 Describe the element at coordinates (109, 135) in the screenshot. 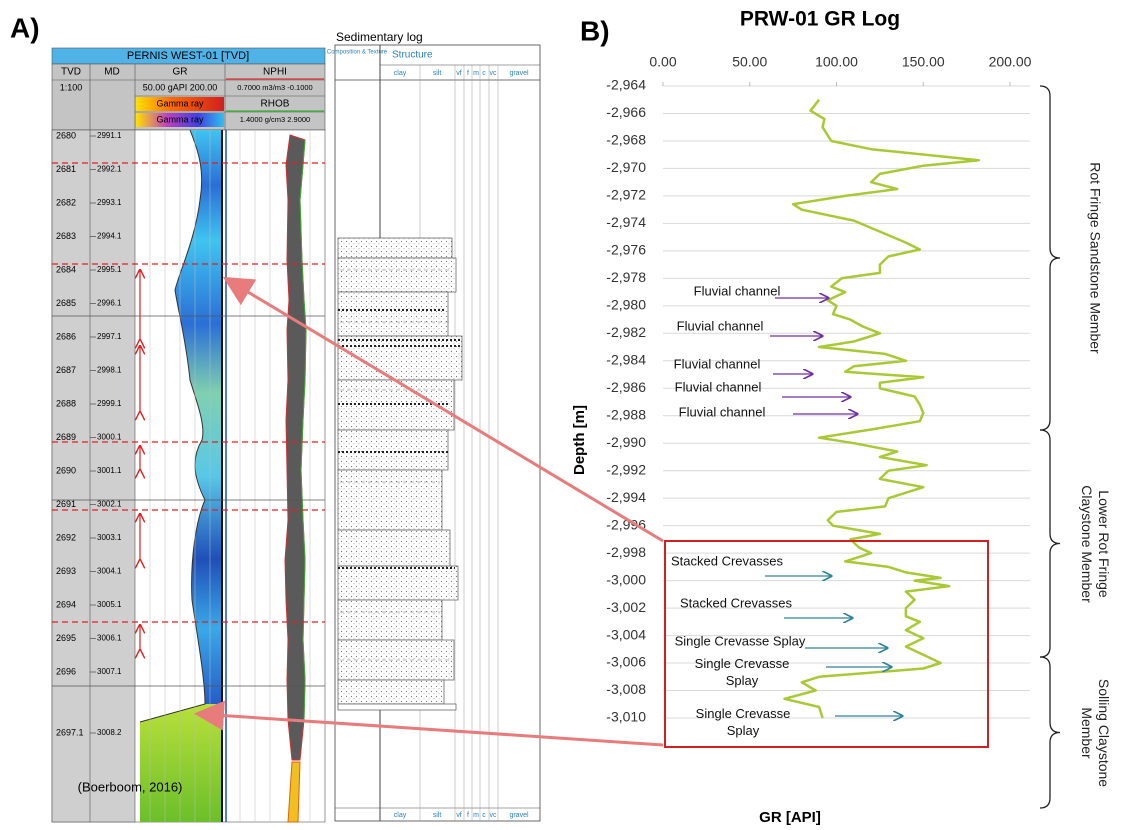

I see `md-label: 2991.1` at that location.